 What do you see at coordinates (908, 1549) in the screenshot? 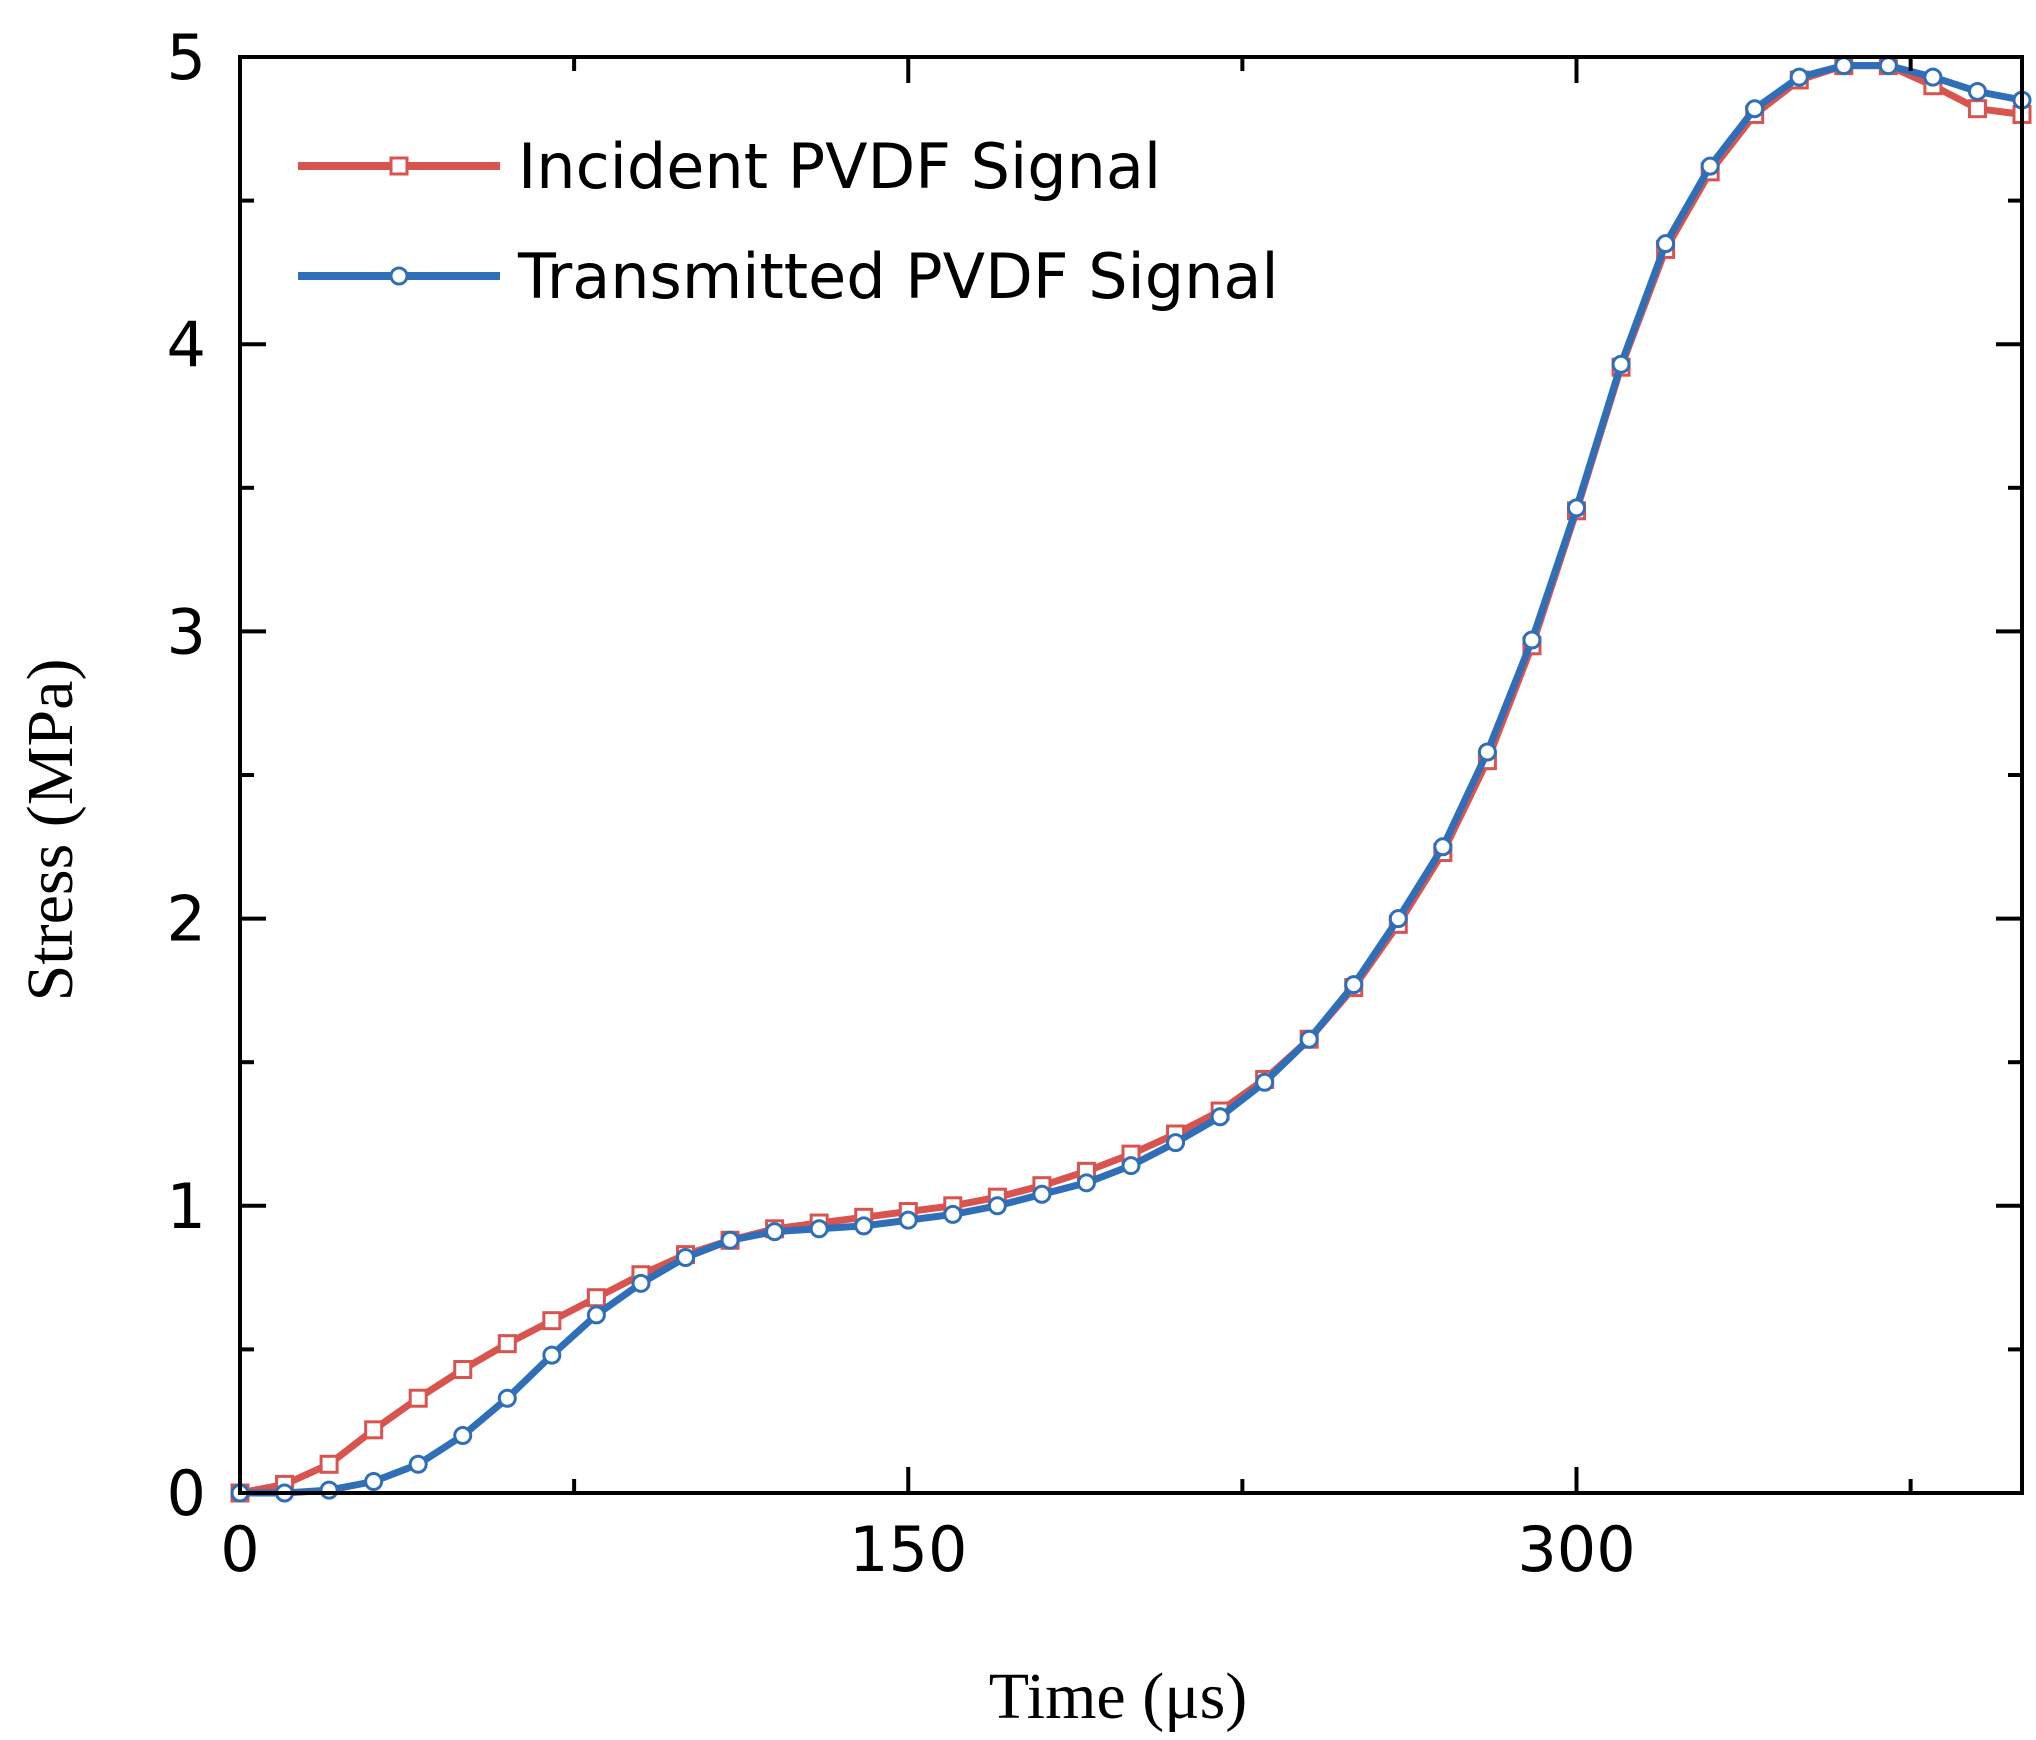
I see `x-tick-label: 150` at bounding box center [908, 1549].